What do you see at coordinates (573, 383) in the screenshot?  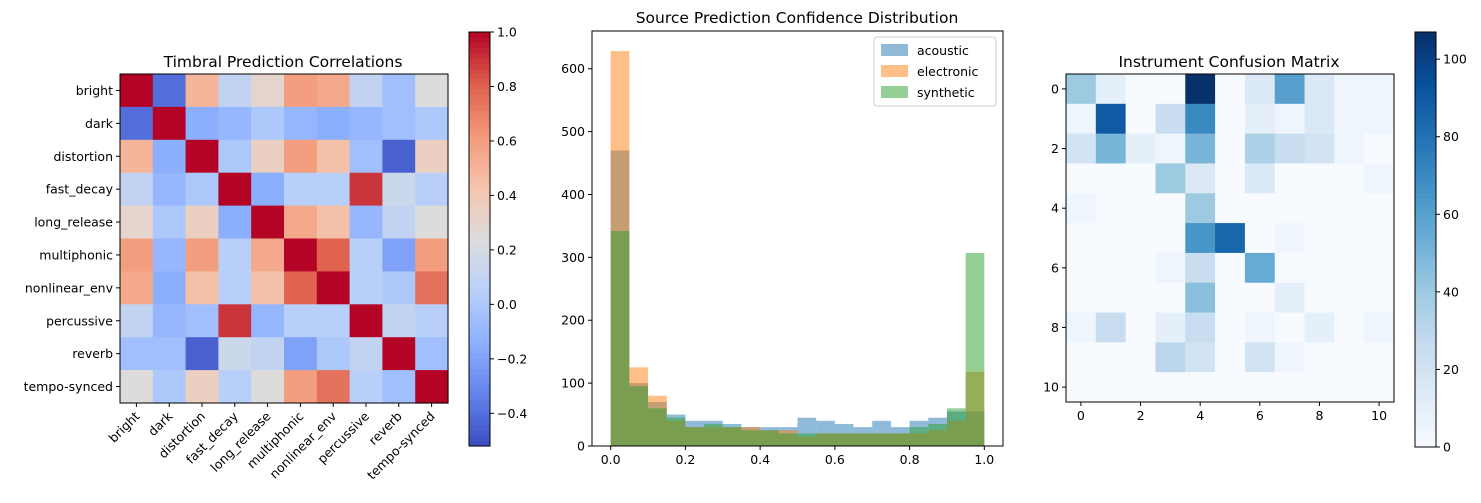 I see `y-tick-label: 100` at bounding box center [573, 383].